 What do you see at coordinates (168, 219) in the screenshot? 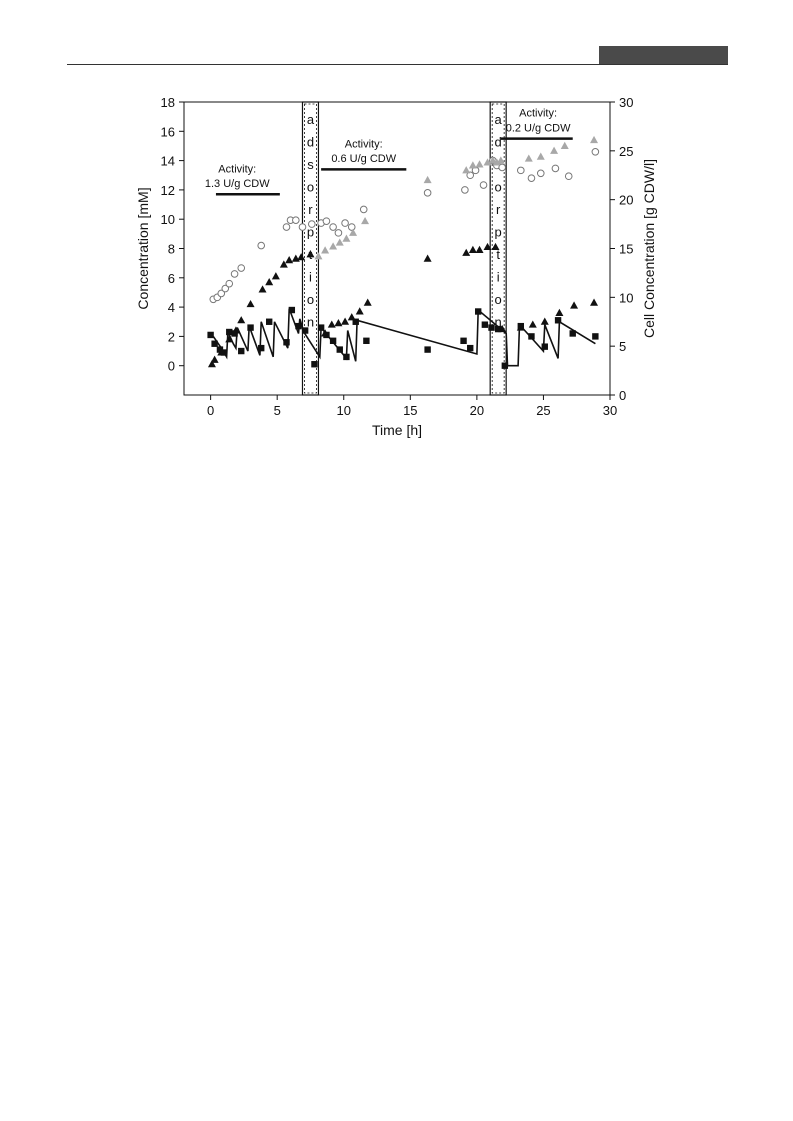
I see `y-tick-label: 10` at bounding box center [168, 219].